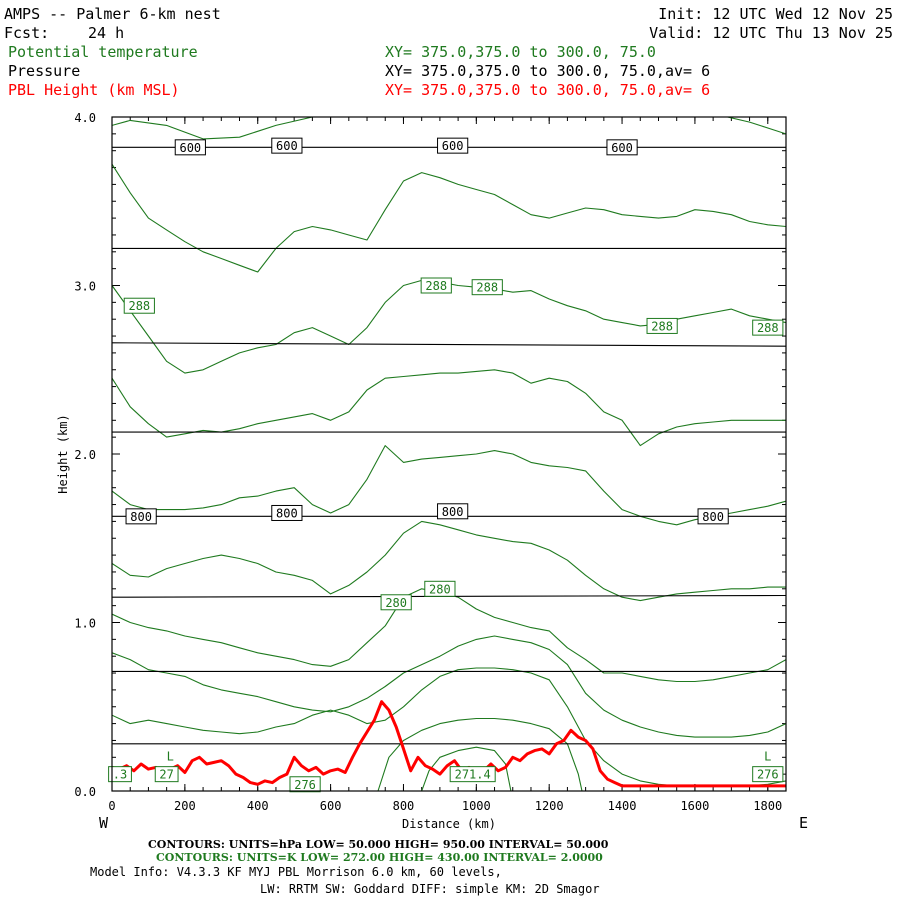  Describe the element at coordinates (449, 344) in the screenshot. I see `pressure-contour-line` at that location.